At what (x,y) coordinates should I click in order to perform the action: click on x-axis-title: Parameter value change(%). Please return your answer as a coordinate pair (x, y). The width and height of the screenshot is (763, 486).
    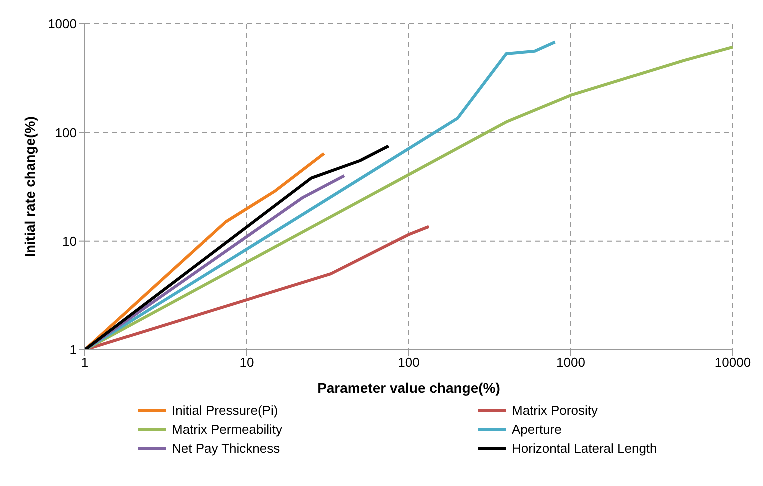
    Looking at the image, I should click on (409, 388).